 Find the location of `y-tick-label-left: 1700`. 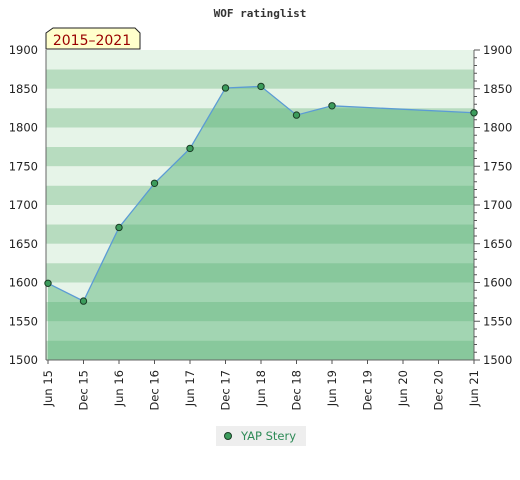

y-tick-label-left: 1700 is located at coordinates (23, 205).